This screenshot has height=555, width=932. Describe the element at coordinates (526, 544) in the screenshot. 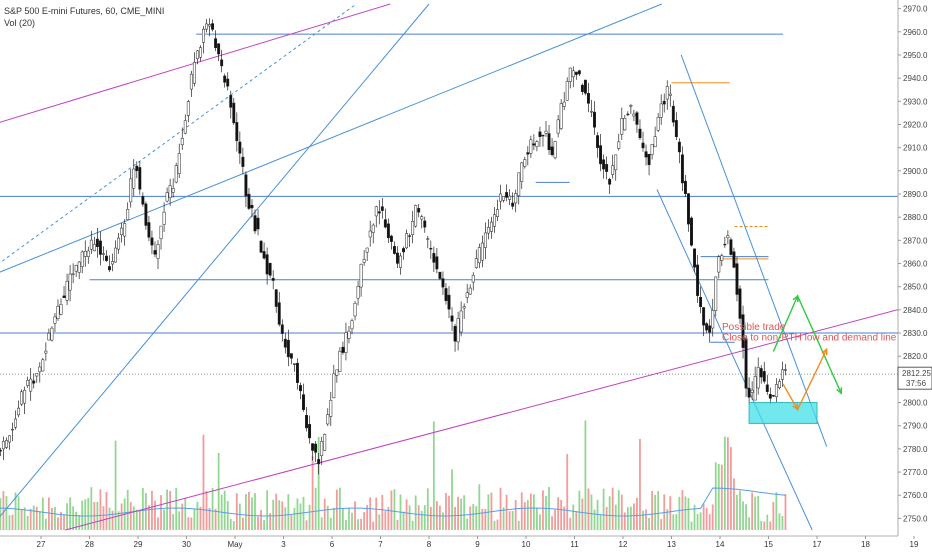

I see `time-tick-label: 10` at that location.